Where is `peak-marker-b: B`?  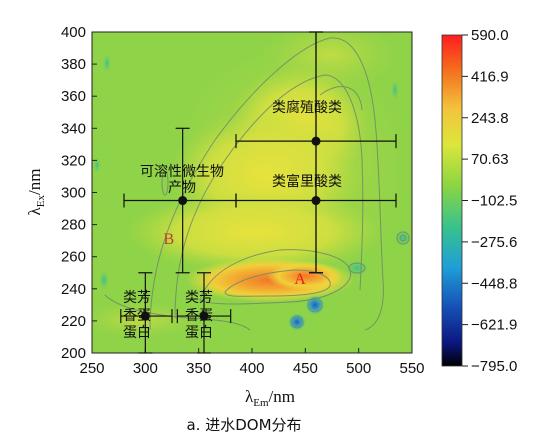
peak-marker-b: B is located at coordinates (168, 239).